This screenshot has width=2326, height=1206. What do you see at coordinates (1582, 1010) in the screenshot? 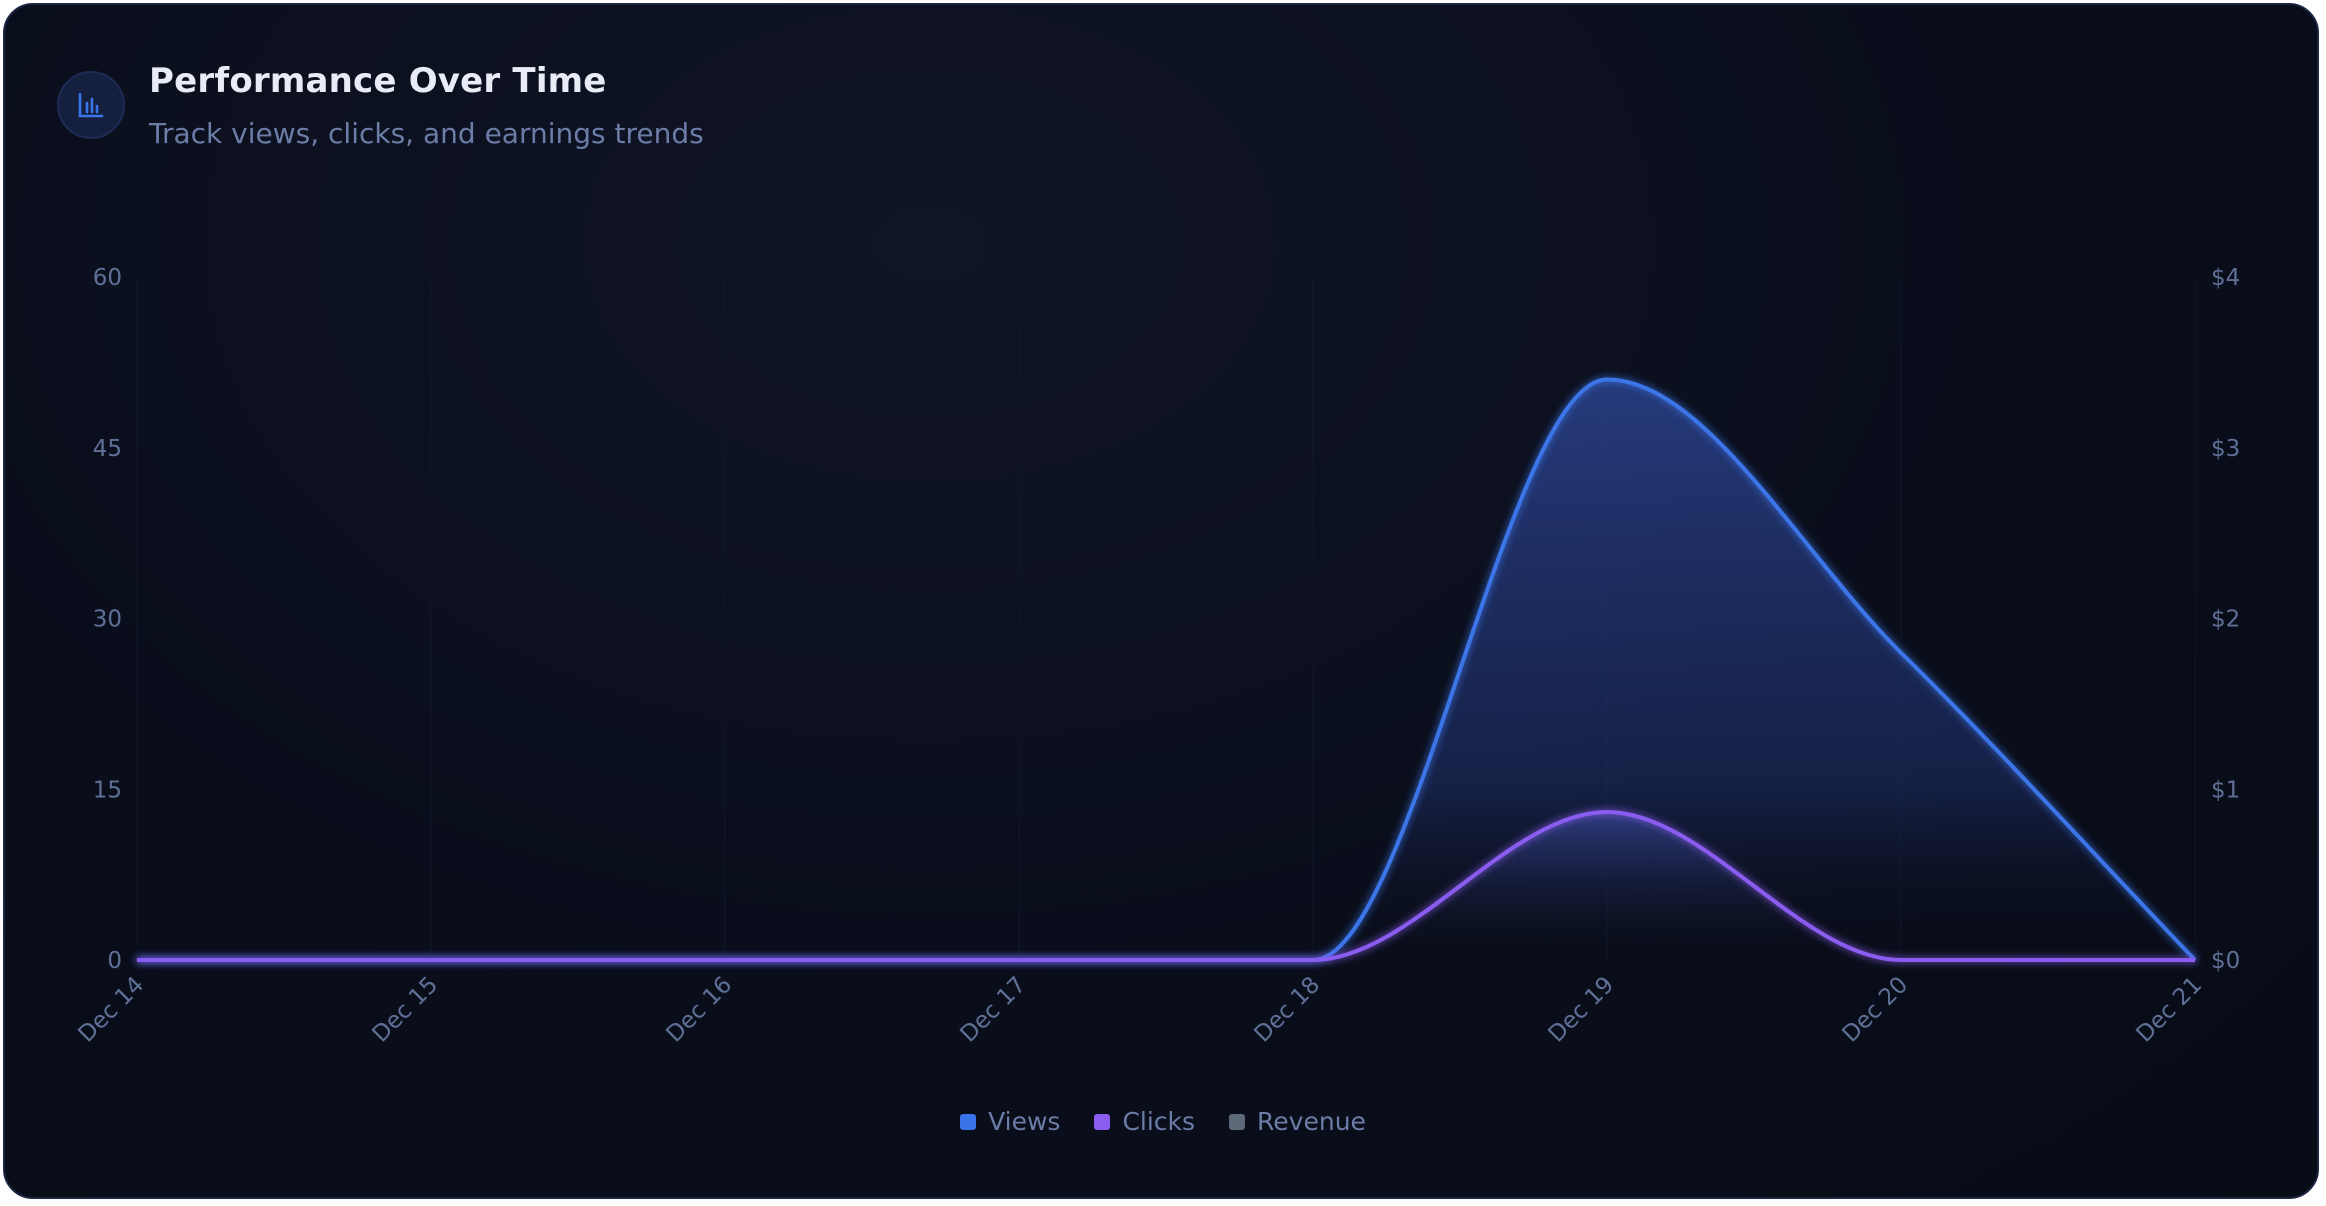
I see `x-tick-label: Dec 19` at bounding box center [1582, 1010].